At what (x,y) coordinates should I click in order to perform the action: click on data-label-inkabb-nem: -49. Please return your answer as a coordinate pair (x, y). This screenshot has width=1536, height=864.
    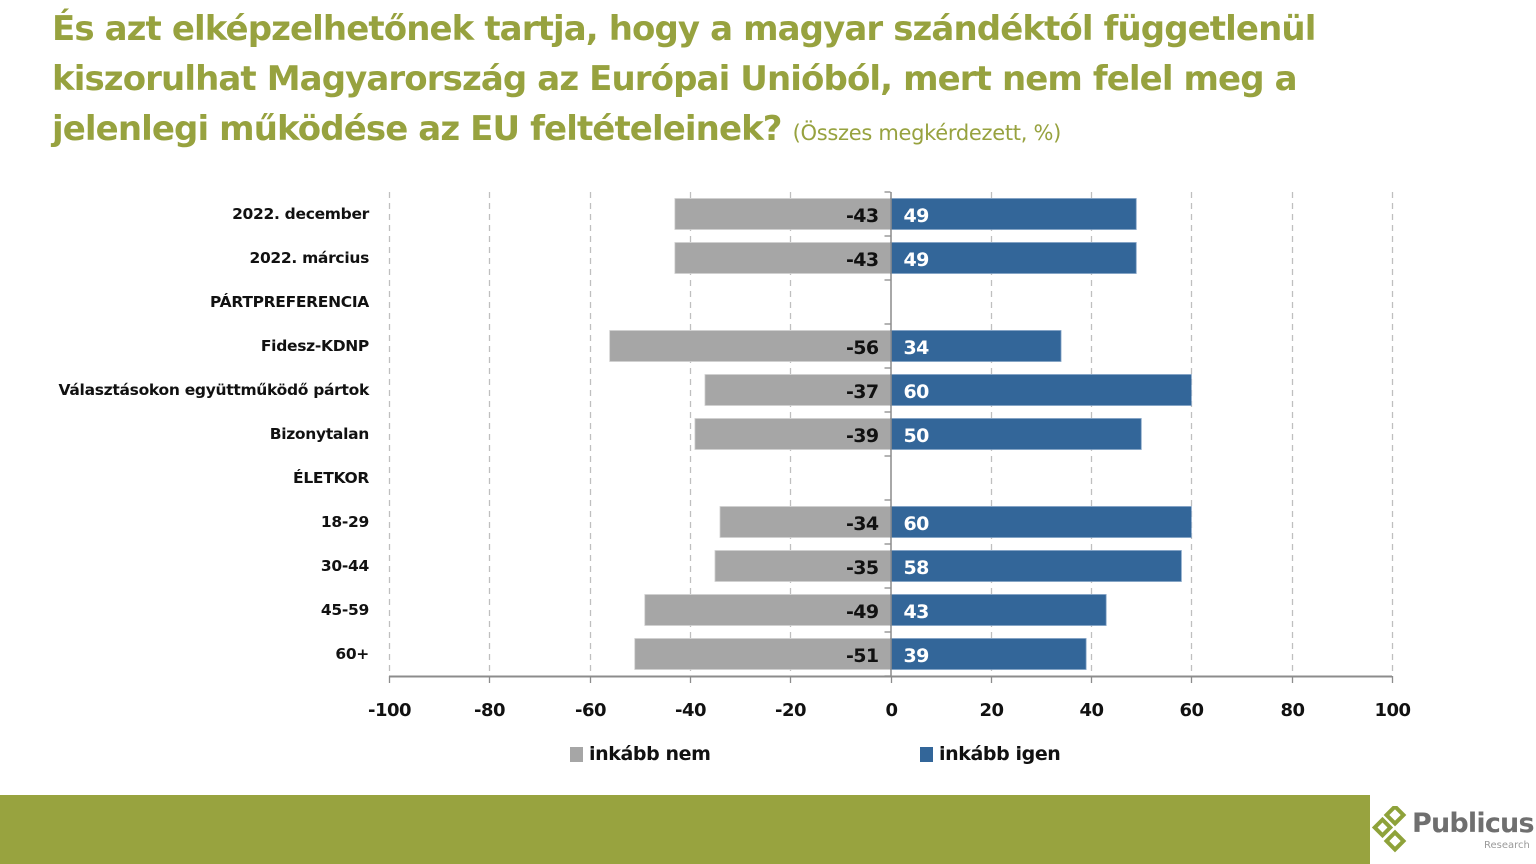
    Looking at the image, I should click on (862, 612).